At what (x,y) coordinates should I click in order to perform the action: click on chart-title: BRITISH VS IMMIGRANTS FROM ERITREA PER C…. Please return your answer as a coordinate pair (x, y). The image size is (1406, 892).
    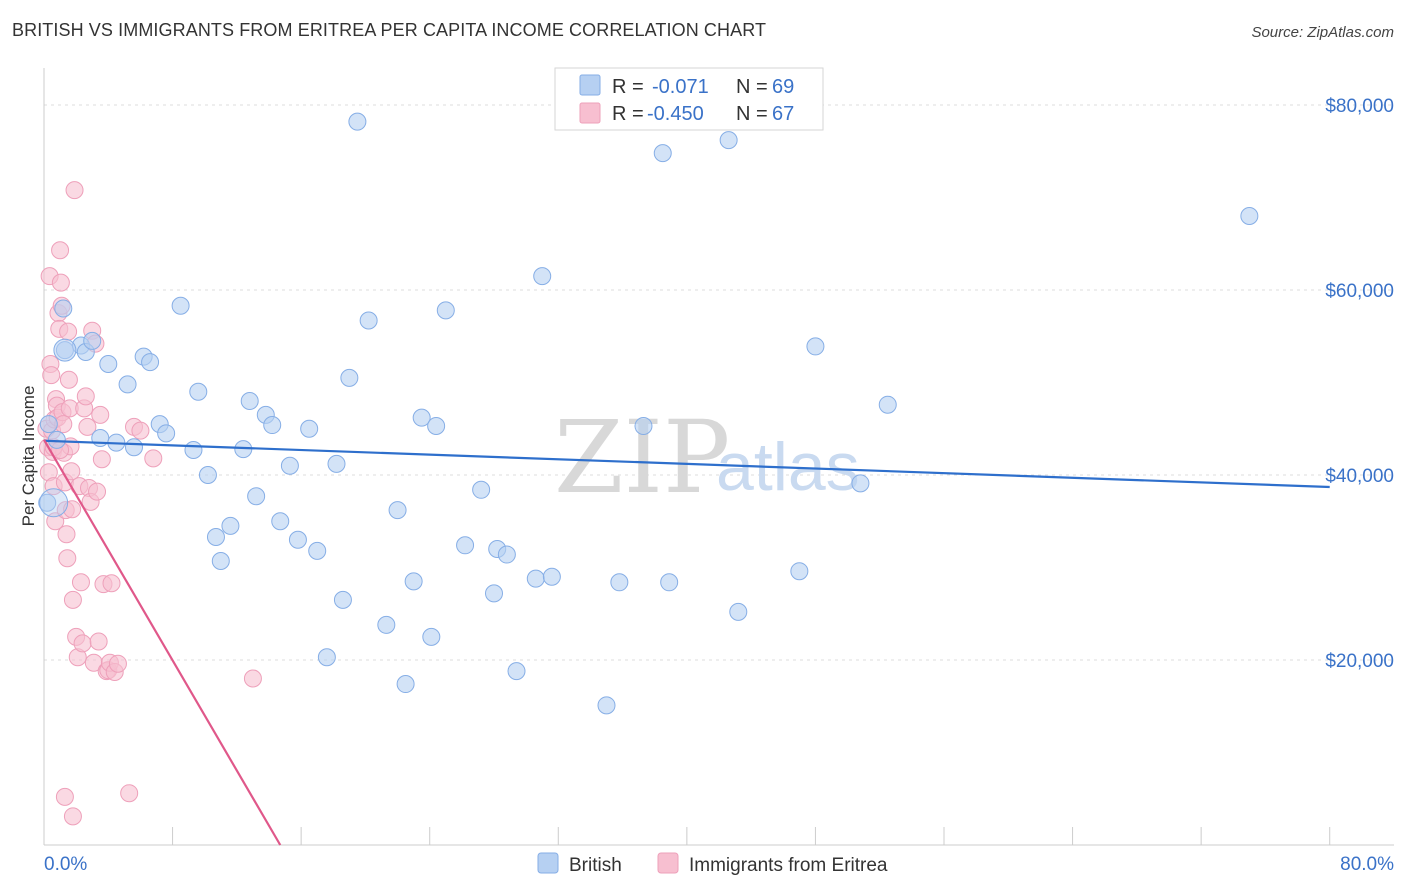
    Looking at the image, I should click on (389, 30).